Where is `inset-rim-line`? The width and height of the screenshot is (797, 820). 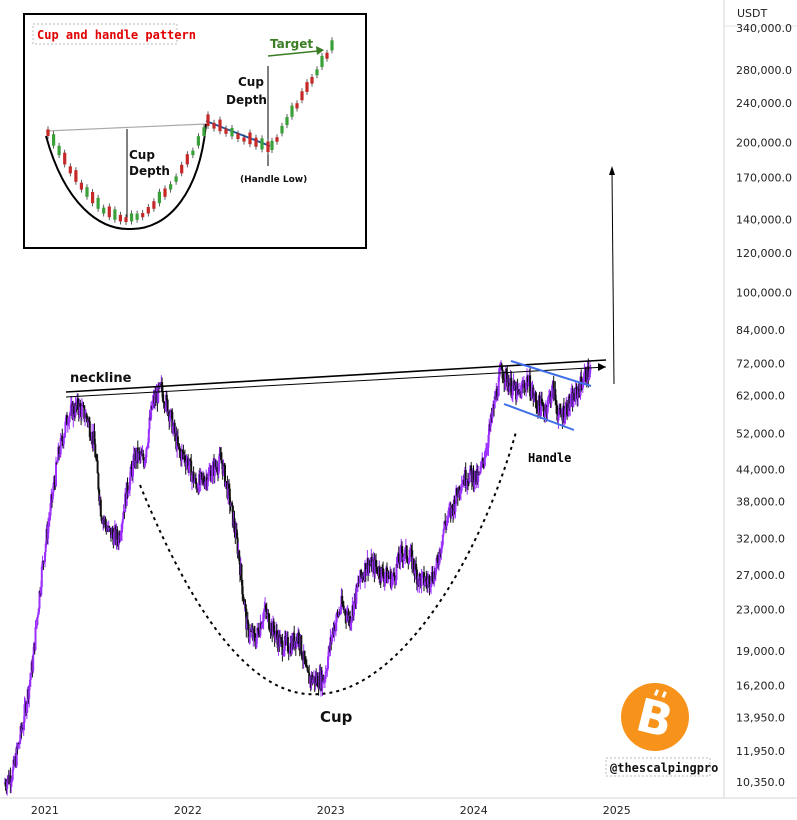
inset-rim-line is located at coordinates (126, 127).